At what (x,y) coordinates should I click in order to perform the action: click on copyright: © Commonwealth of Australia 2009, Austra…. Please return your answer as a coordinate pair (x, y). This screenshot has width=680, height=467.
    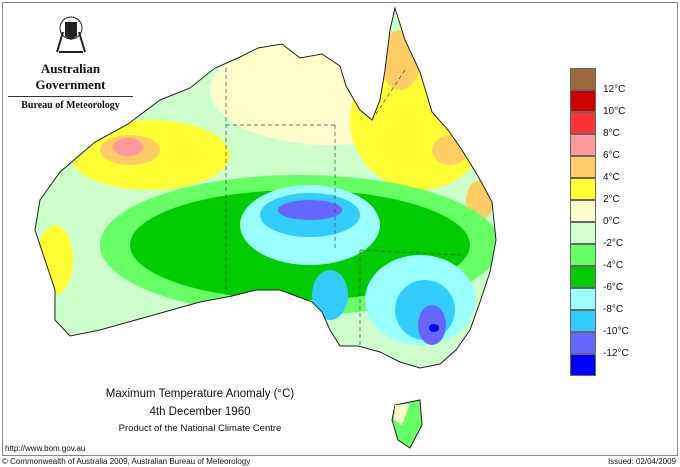
    Looking at the image, I should click on (126, 461).